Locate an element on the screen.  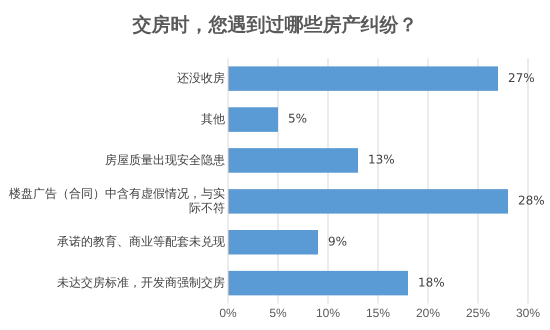
data-label: 13% is located at coordinates (381, 159).